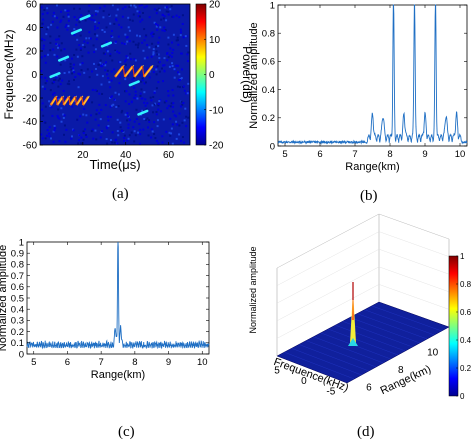 The height and width of the screenshot is (448, 474). Describe the element at coordinates (254, 75) in the screenshot. I see `b-y-axis-label: Normalized amplitude` at that location.